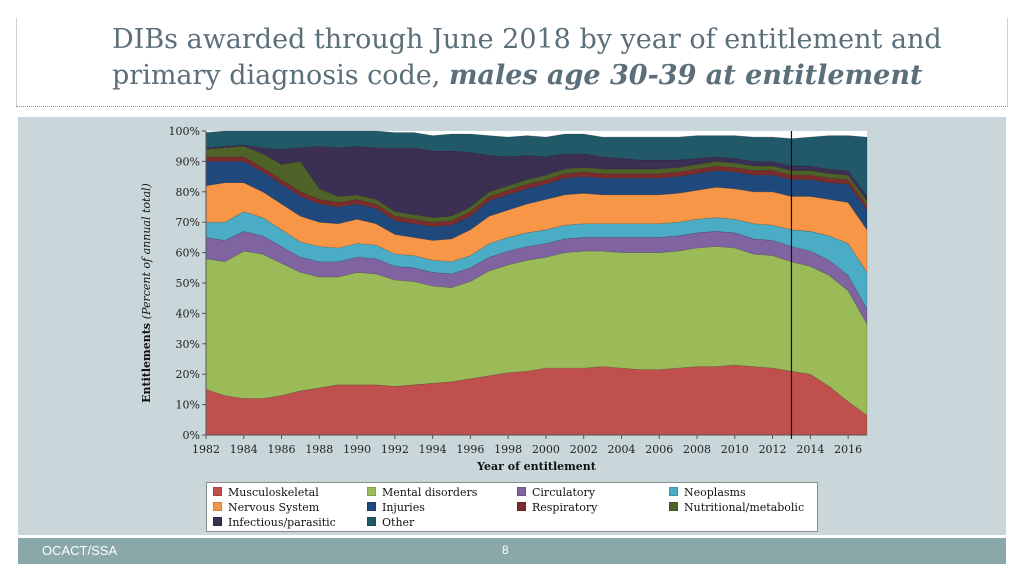  I want to click on legend-item-nervous: Nervous System, so click(266, 507).